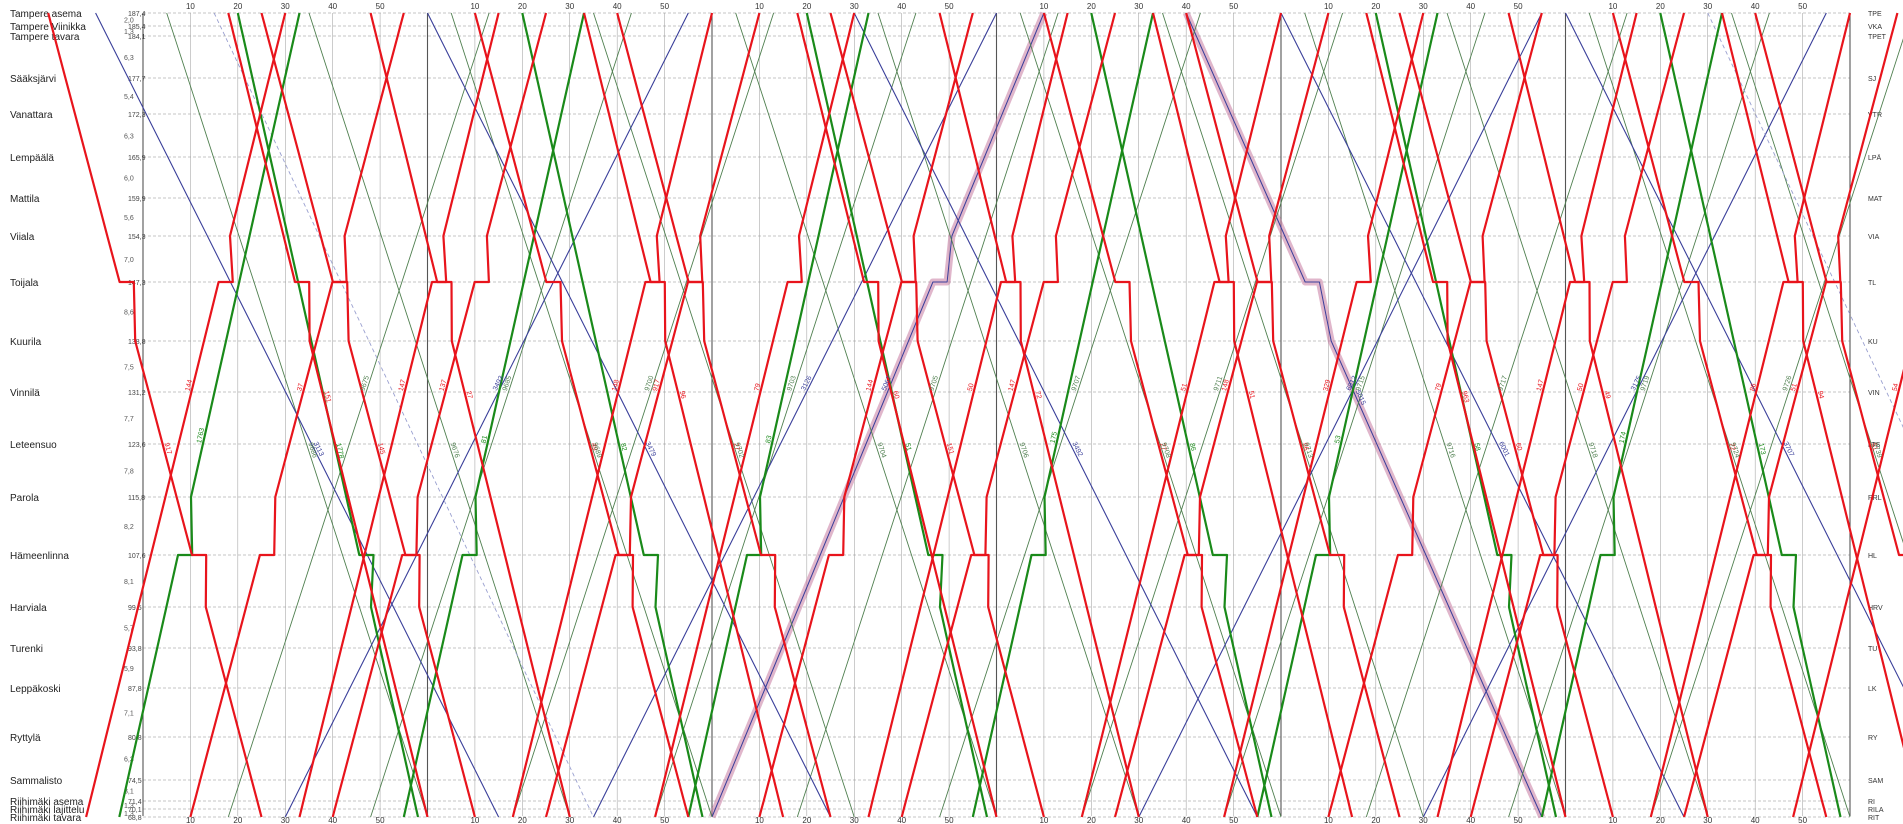 This screenshot has height=824, width=1903. Describe the element at coordinates (26, 649) in the screenshot. I see `station-name: Turenki` at that location.